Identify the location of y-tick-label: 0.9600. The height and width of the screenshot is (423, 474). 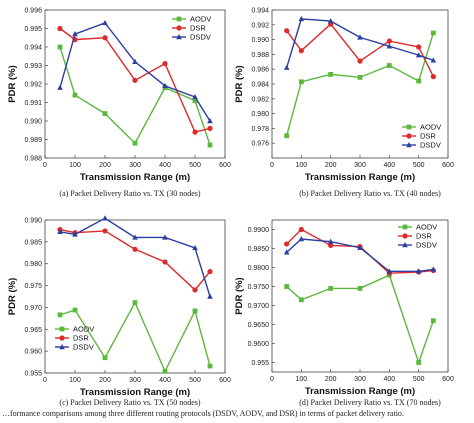
(259, 344).